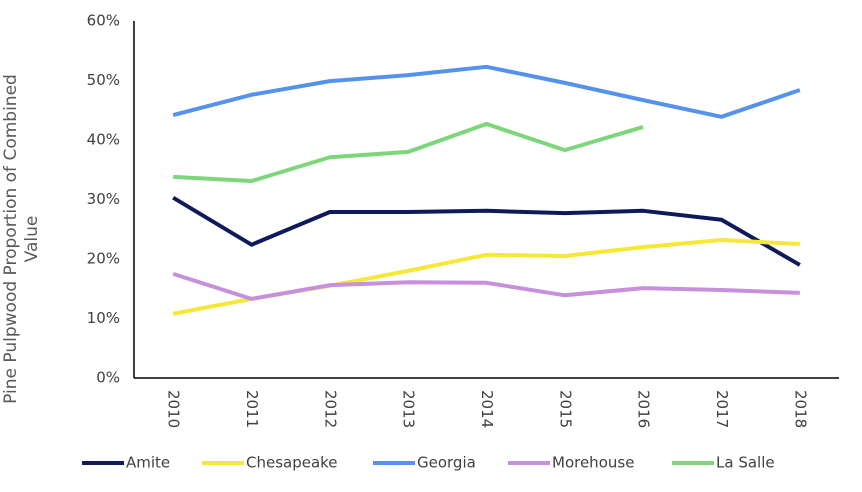 The image size is (862, 492). Describe the element at coordinates (292, 463) in the screenshot. I see `legend-label: Chesapeake` at that location.